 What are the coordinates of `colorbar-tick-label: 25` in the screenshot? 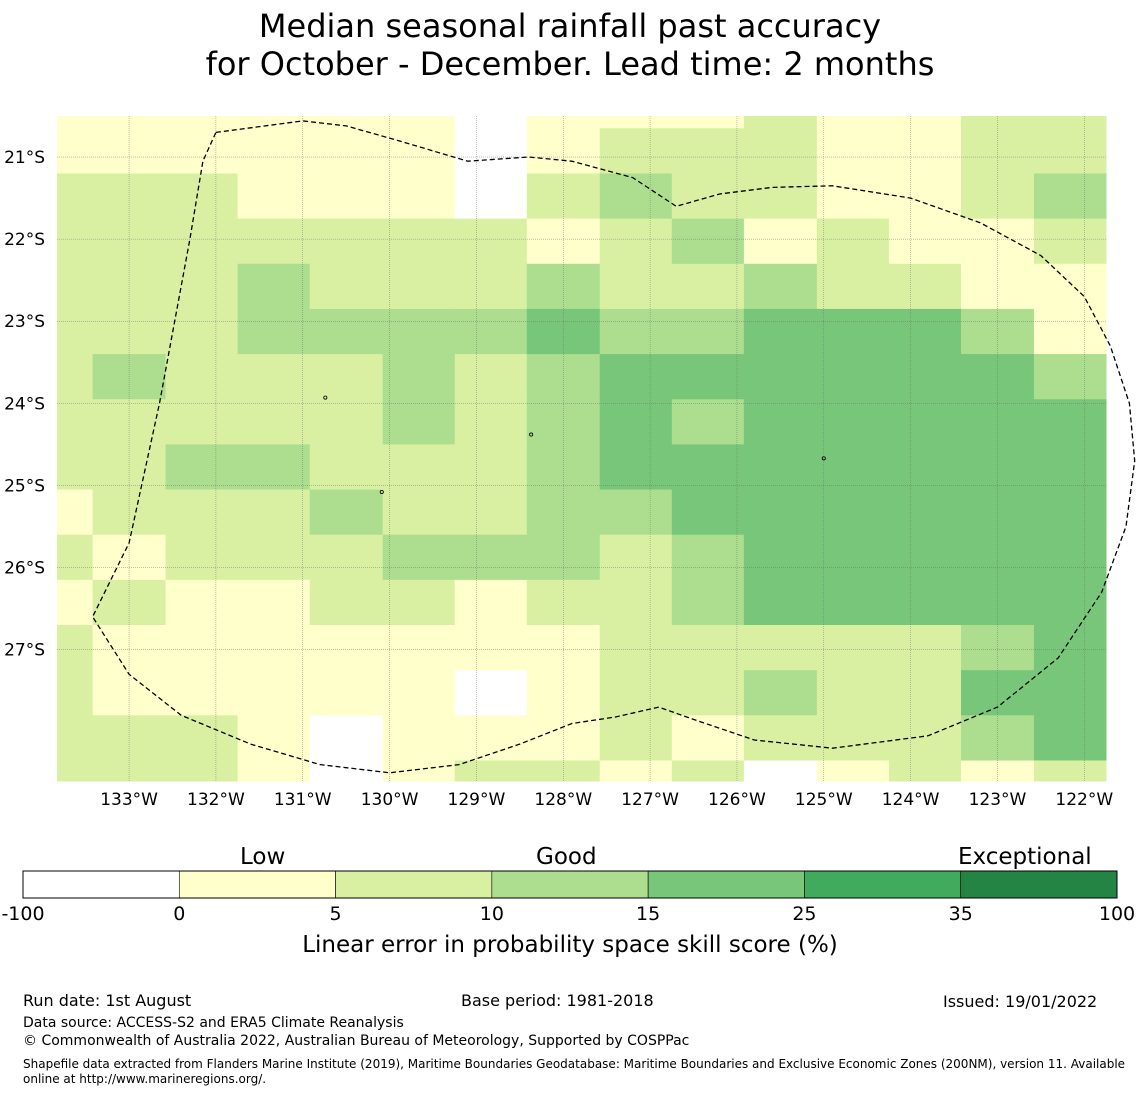 It's located at (804, 914).